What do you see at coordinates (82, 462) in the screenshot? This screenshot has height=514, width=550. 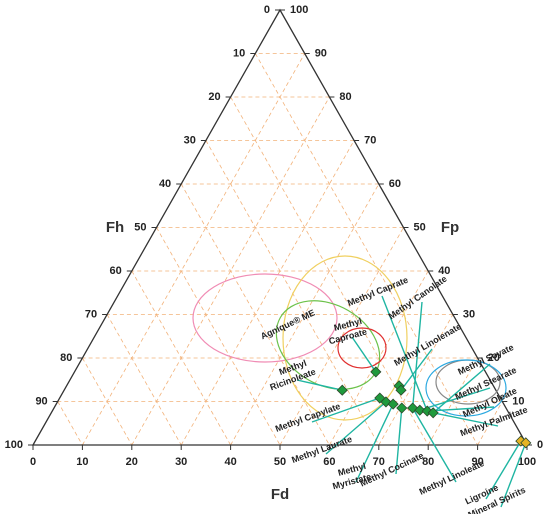 I see `x-tick-label: 10` at bounding box center [82, 462].